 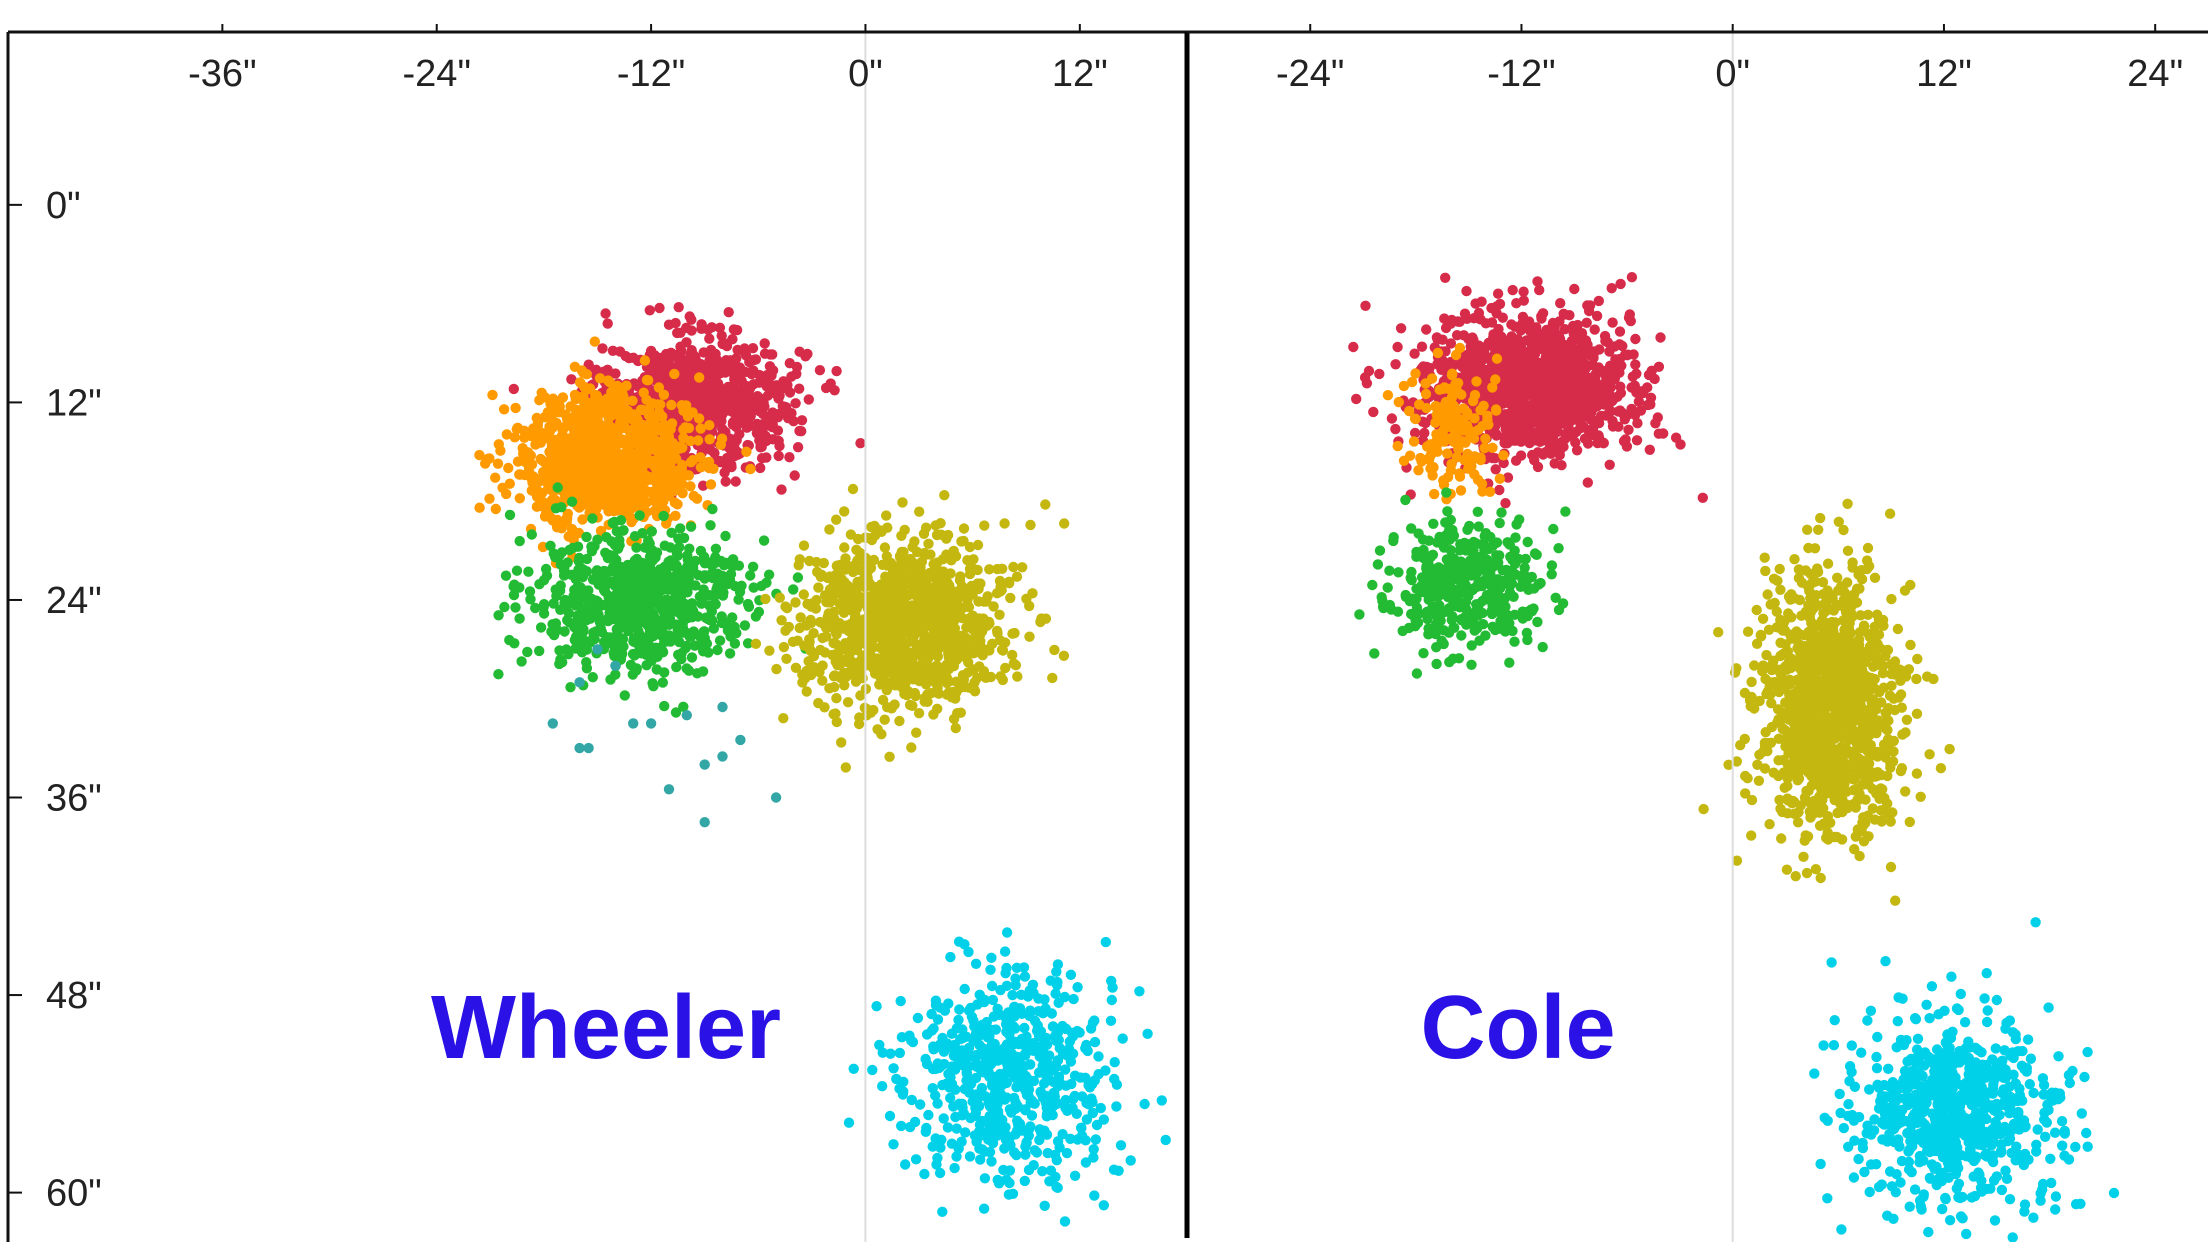 I want to click on wheeler-x-tick-label: -12", so click(x=651, y=74).